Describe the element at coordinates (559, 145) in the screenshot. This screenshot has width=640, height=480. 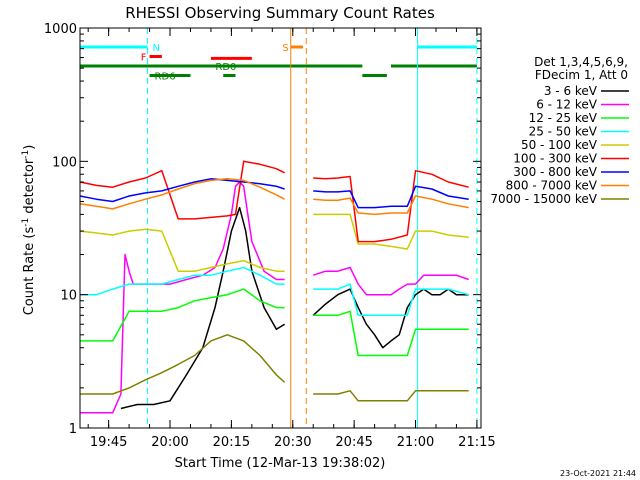
I see `legend-label: 50 - 100 keV` at that location.